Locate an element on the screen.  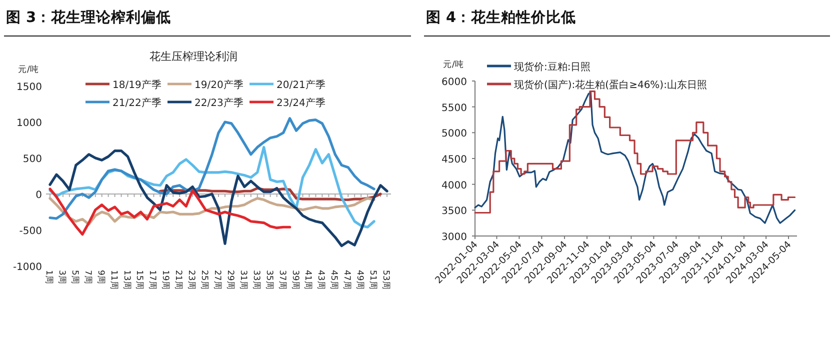
y-tick-label: 0 is located at coordinates (39, 195).